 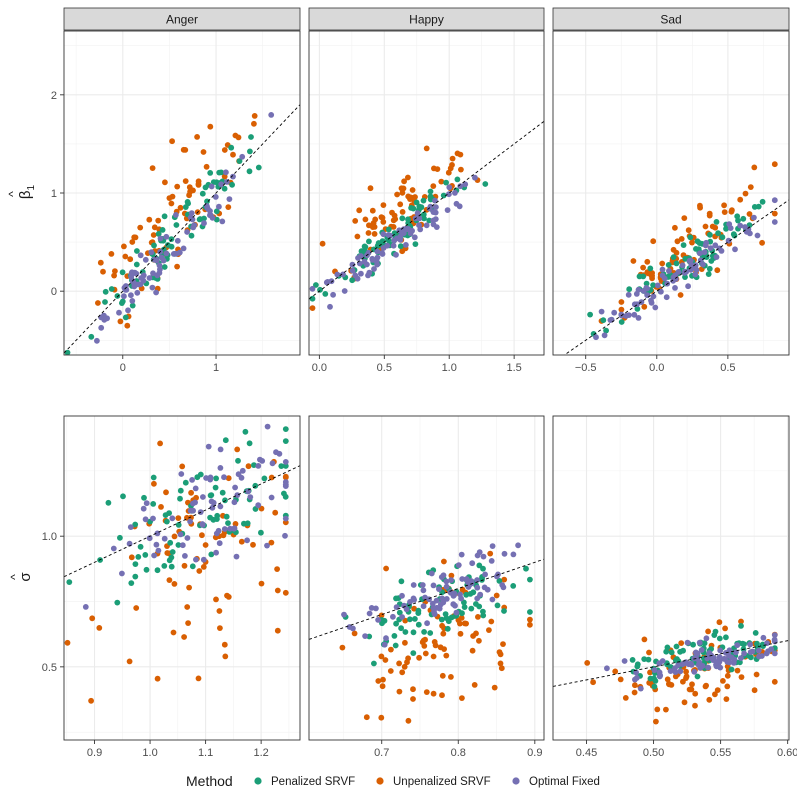 I want to click on x-tick-label: 1.0, so click(x=449, y=368).